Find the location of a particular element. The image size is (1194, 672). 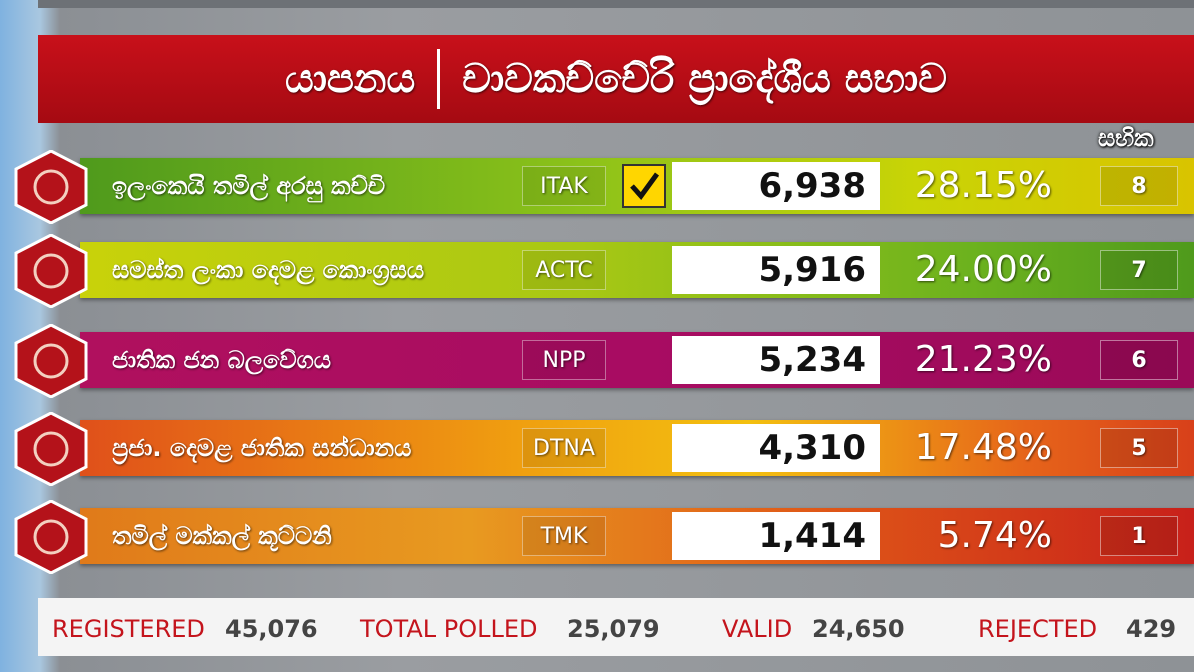

party-abbr: ACTC is located at coordinates (564, 270).